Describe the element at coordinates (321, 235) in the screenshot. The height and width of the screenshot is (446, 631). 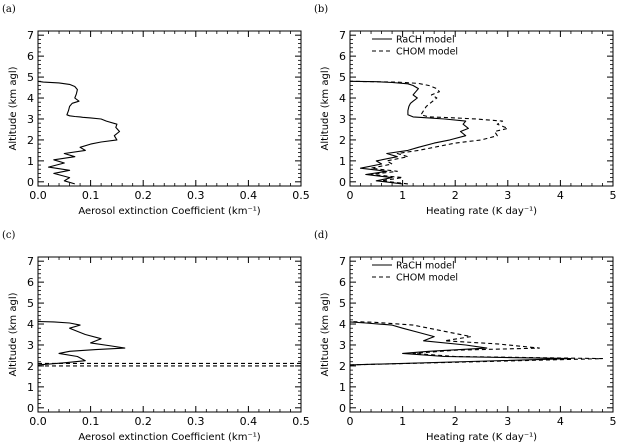
I see `panel-tag: (d)` at that location.